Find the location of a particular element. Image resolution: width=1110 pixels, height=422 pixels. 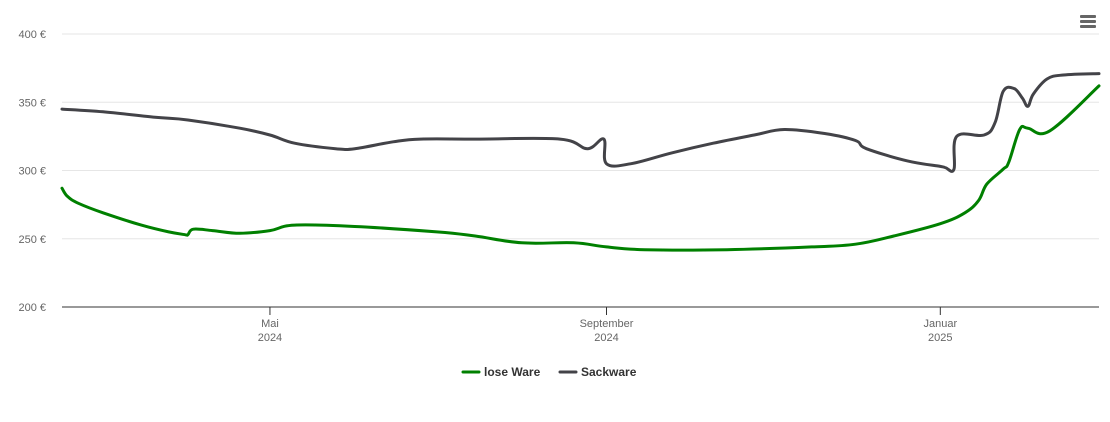

x-tick-year: 2025 is located at coordinates (940, 338).